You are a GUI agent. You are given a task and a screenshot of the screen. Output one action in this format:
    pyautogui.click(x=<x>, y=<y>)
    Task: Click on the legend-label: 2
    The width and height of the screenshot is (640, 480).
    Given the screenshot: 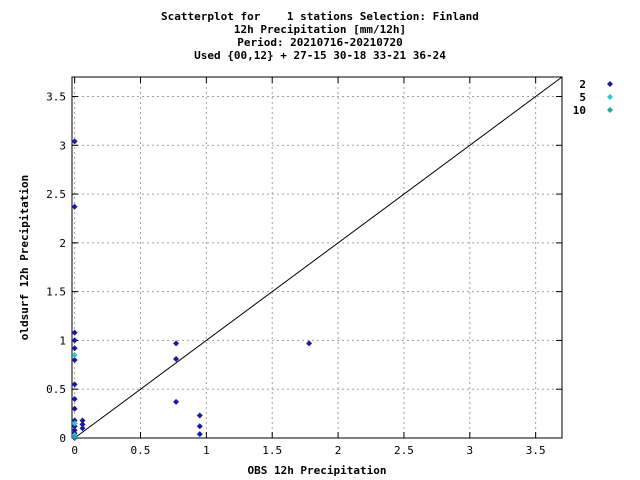 What is the action you would take?
    pyautogui.click(x=582, y=84)
    